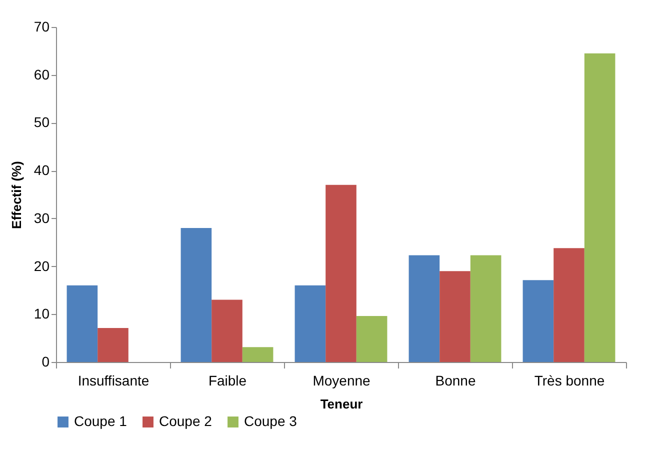 This screenshot has height=455, width=660. Describe the element at coordinates (46, 362) in the screenshot. I see `y-tick-label: 0` at that location.